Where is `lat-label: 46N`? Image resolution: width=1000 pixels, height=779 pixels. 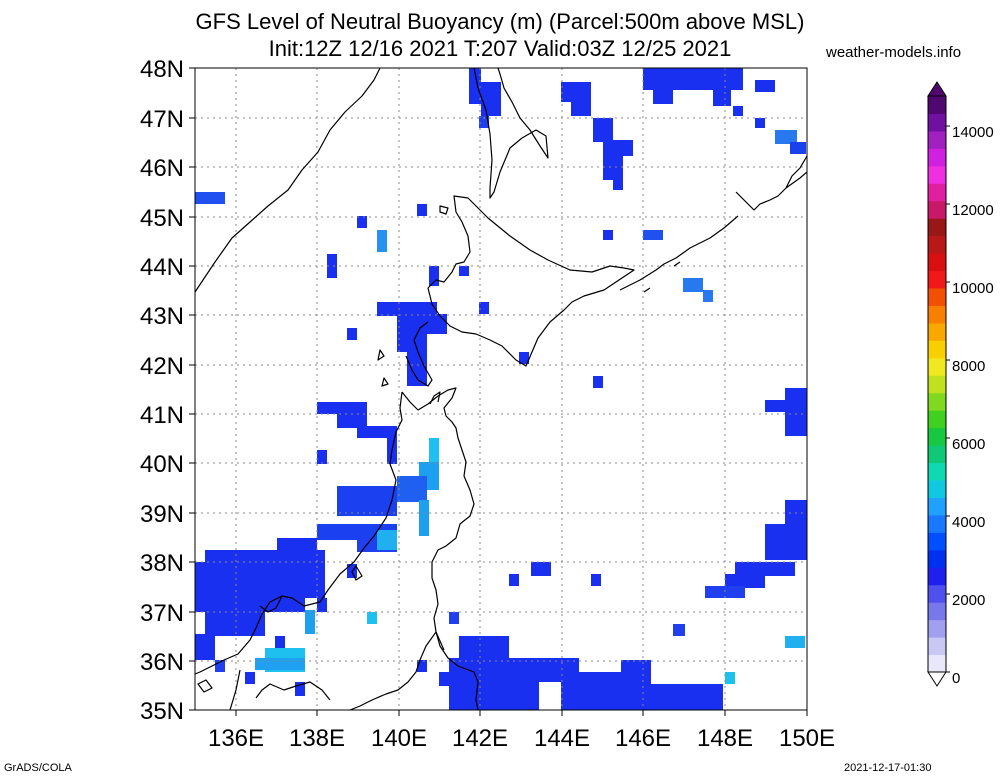
lat-label: 46N is located at coordinates (162, 168).